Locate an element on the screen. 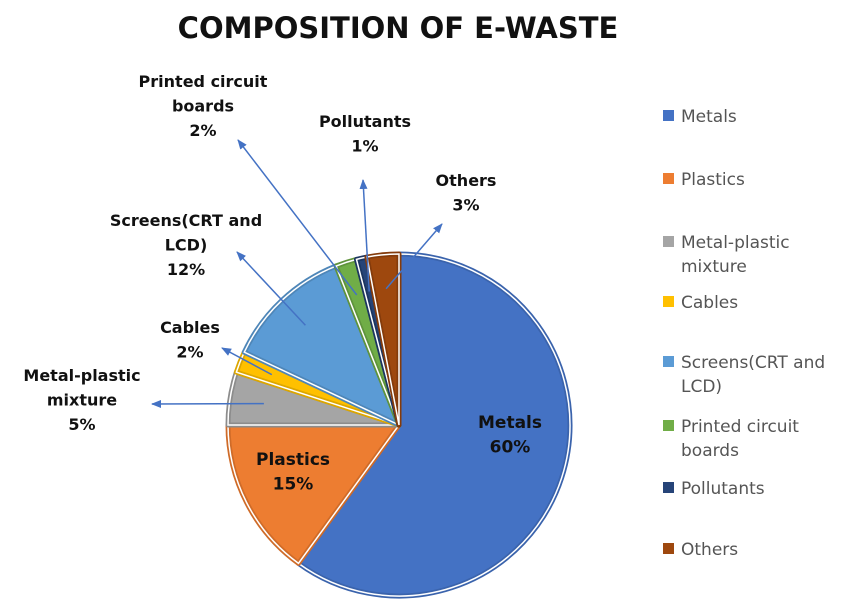 The height and width of the screenshot is (609, 850). legend-entry-screens-crt-and-lcd: Screens(CRT and LCD) is located at coordinates (744, 375).